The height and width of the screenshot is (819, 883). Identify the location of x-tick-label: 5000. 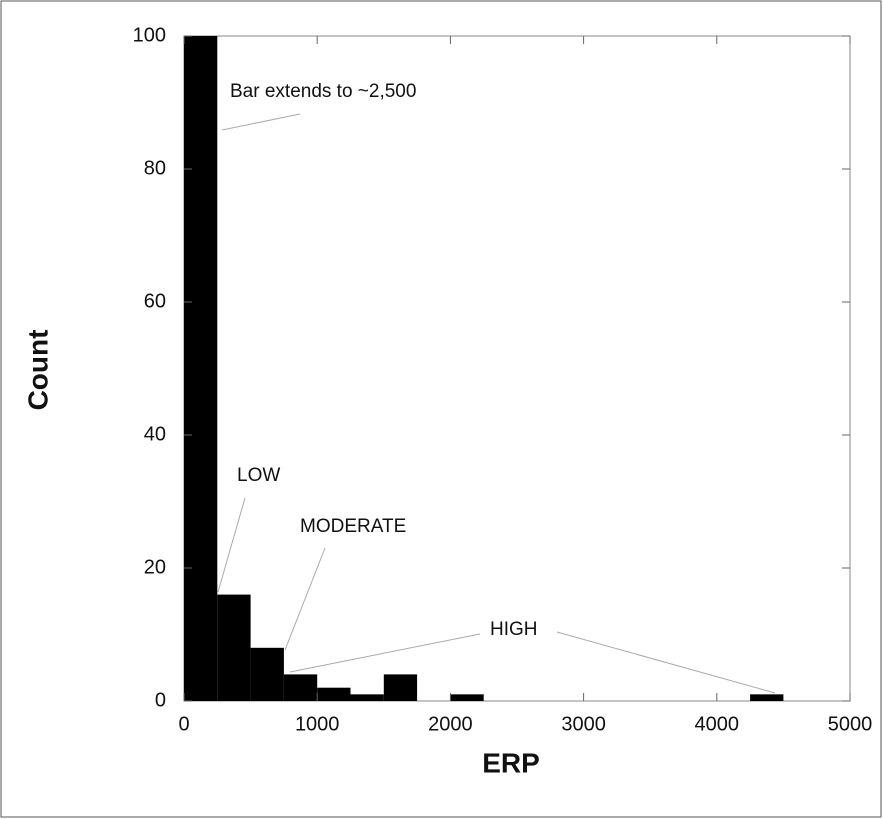
(850, 724).